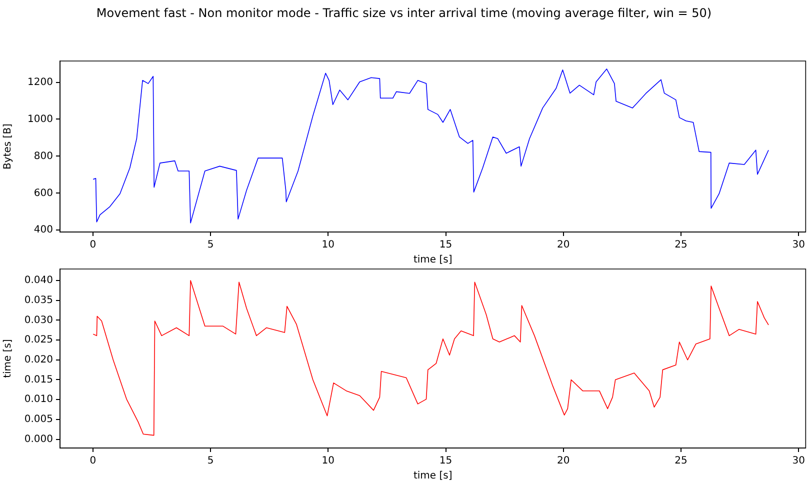 This screenshot has width=808, height=484. I want to click on chart-title: Movement fast - Non monitor mode - Traffic size vs inter arrival time (moving average filter, win = 50), so click(404, 13).